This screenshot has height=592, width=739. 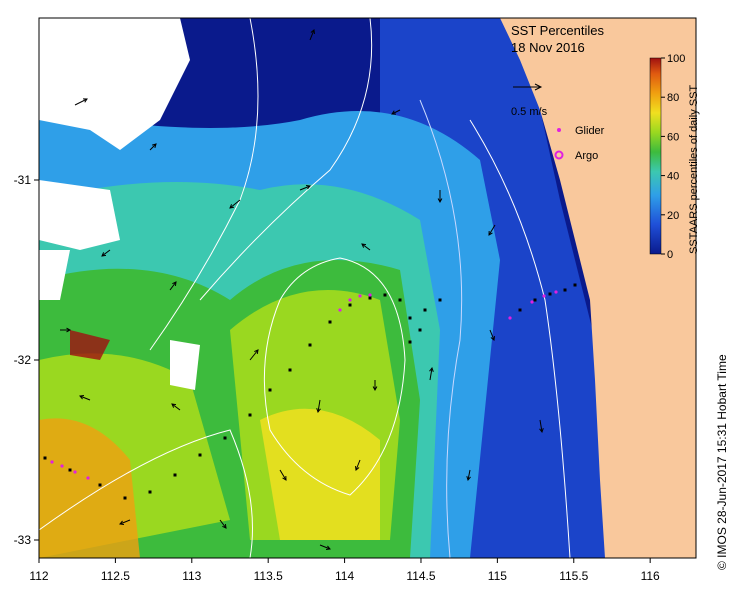 I want to click on x-tick-label: 112, so click(x=38, y=576).